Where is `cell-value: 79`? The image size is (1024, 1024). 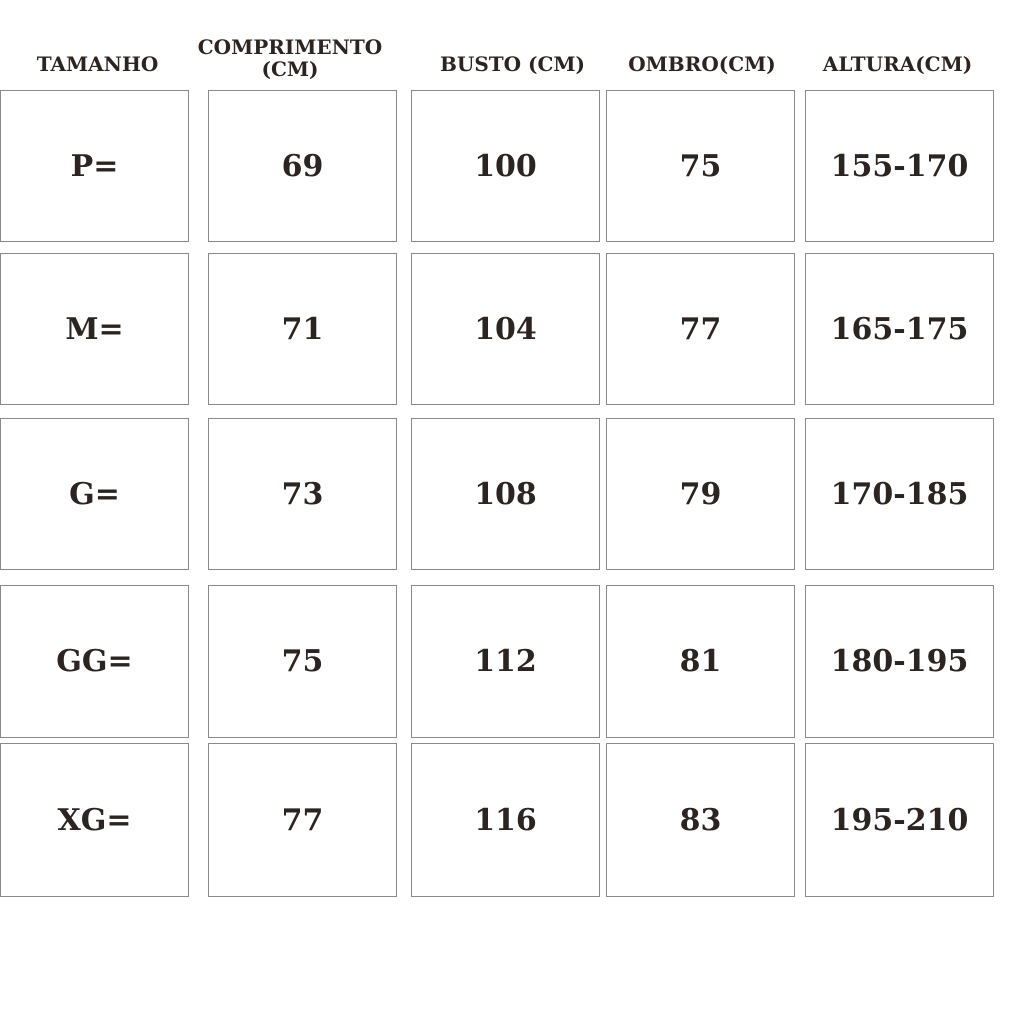
cell-value: 79 is located at coordinates (700, 494).